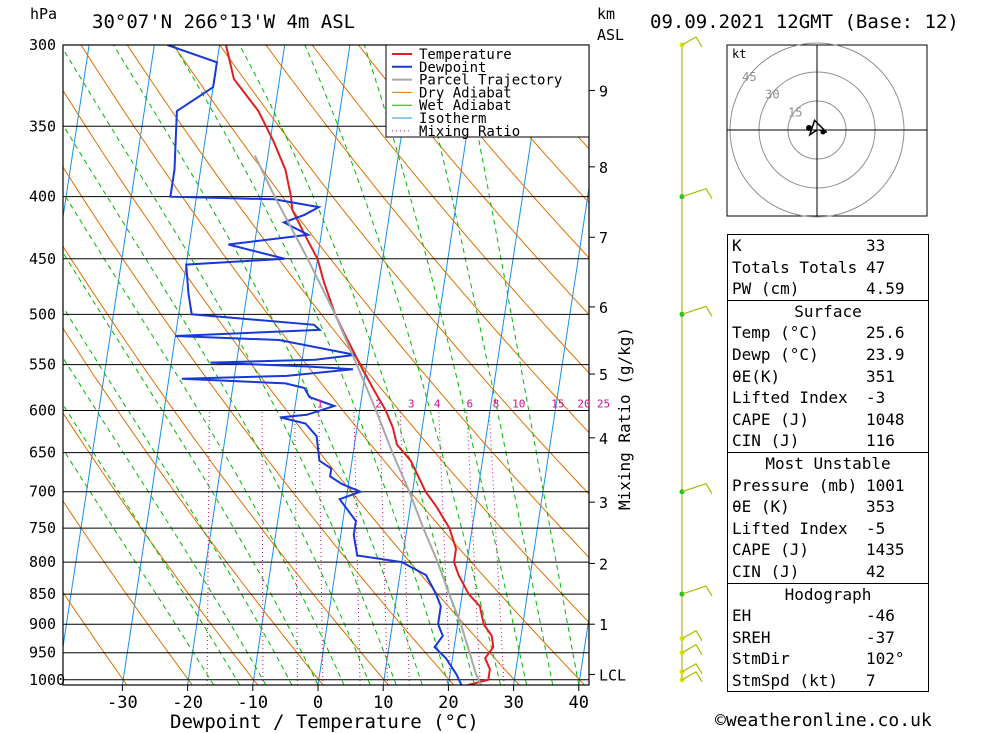  I want to click on pressure-tick-label: 900, so click(42, 624).